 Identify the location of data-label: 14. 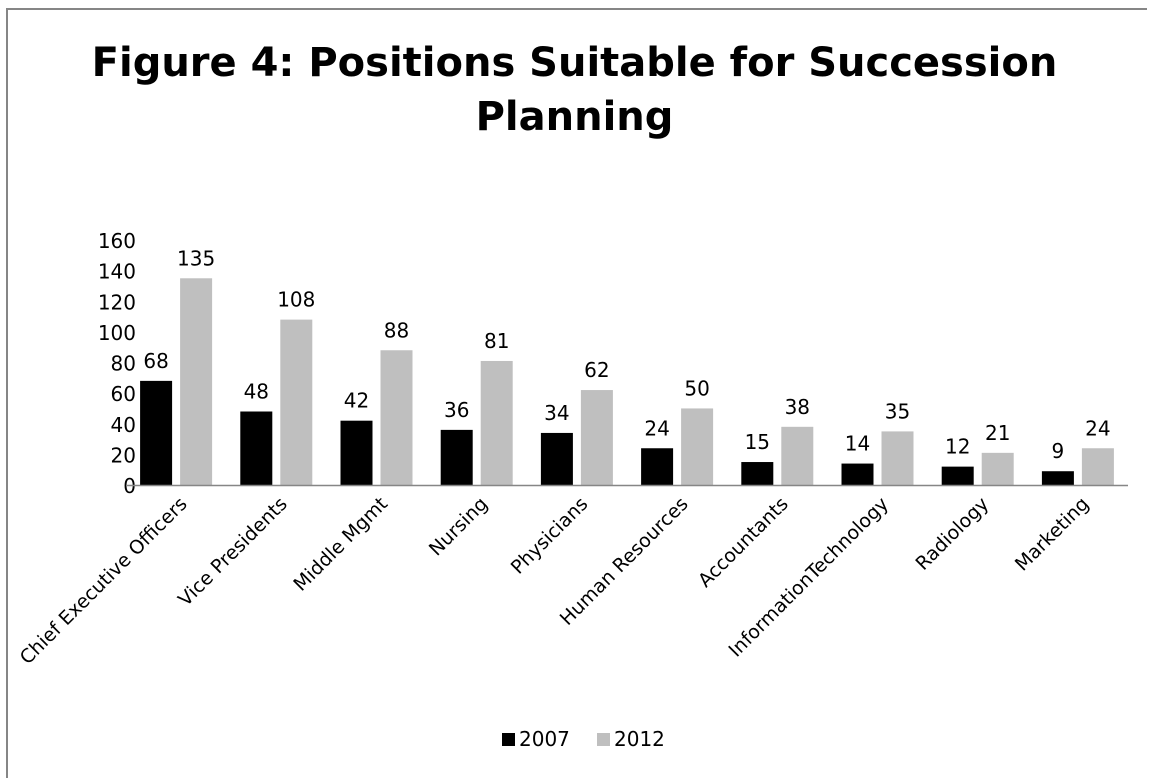
(857, 444).